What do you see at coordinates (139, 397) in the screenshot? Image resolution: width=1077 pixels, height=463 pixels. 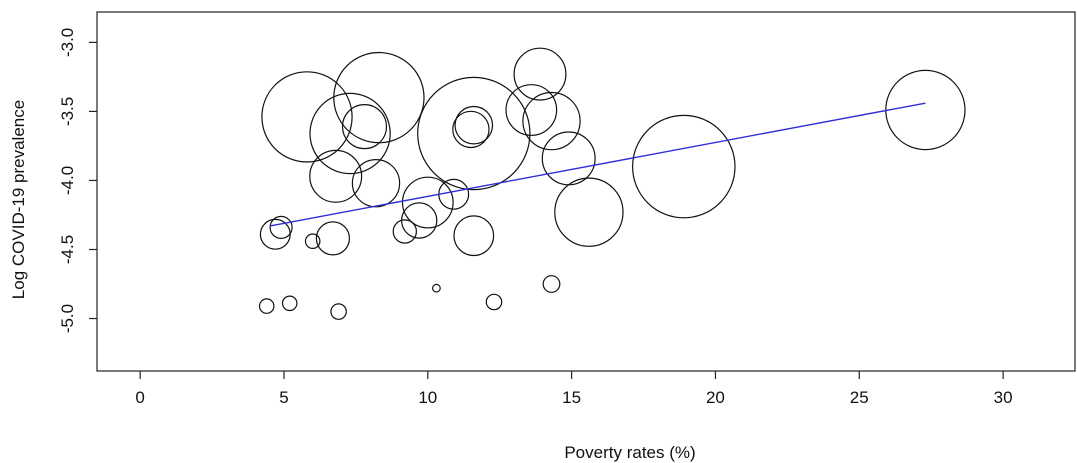 I see `x-tick-label-0: 0` at bounding box center [139, 397].